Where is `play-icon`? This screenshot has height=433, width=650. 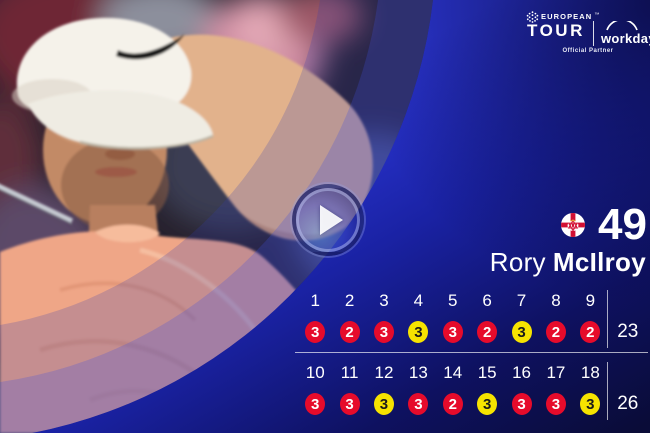
play-icon is located at coordinates (331, 220).